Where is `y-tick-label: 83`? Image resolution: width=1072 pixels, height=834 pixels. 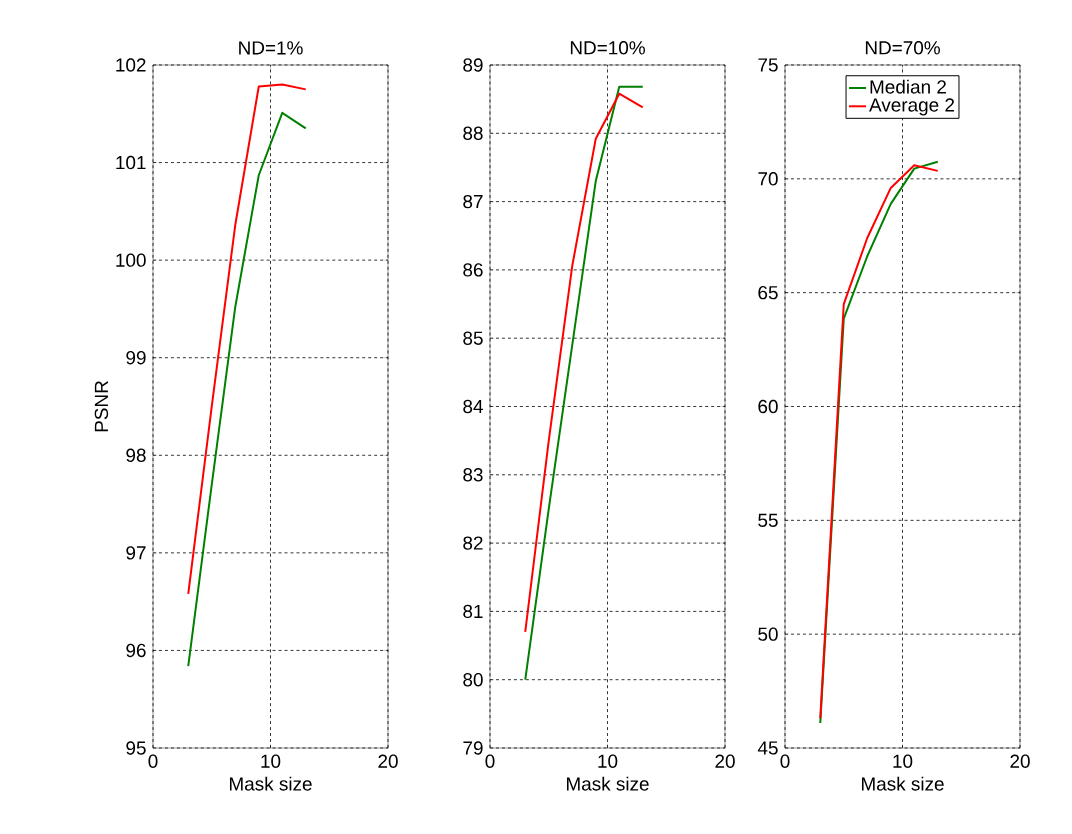 y-tick-label: 83 is located at coordinates (473, 475).